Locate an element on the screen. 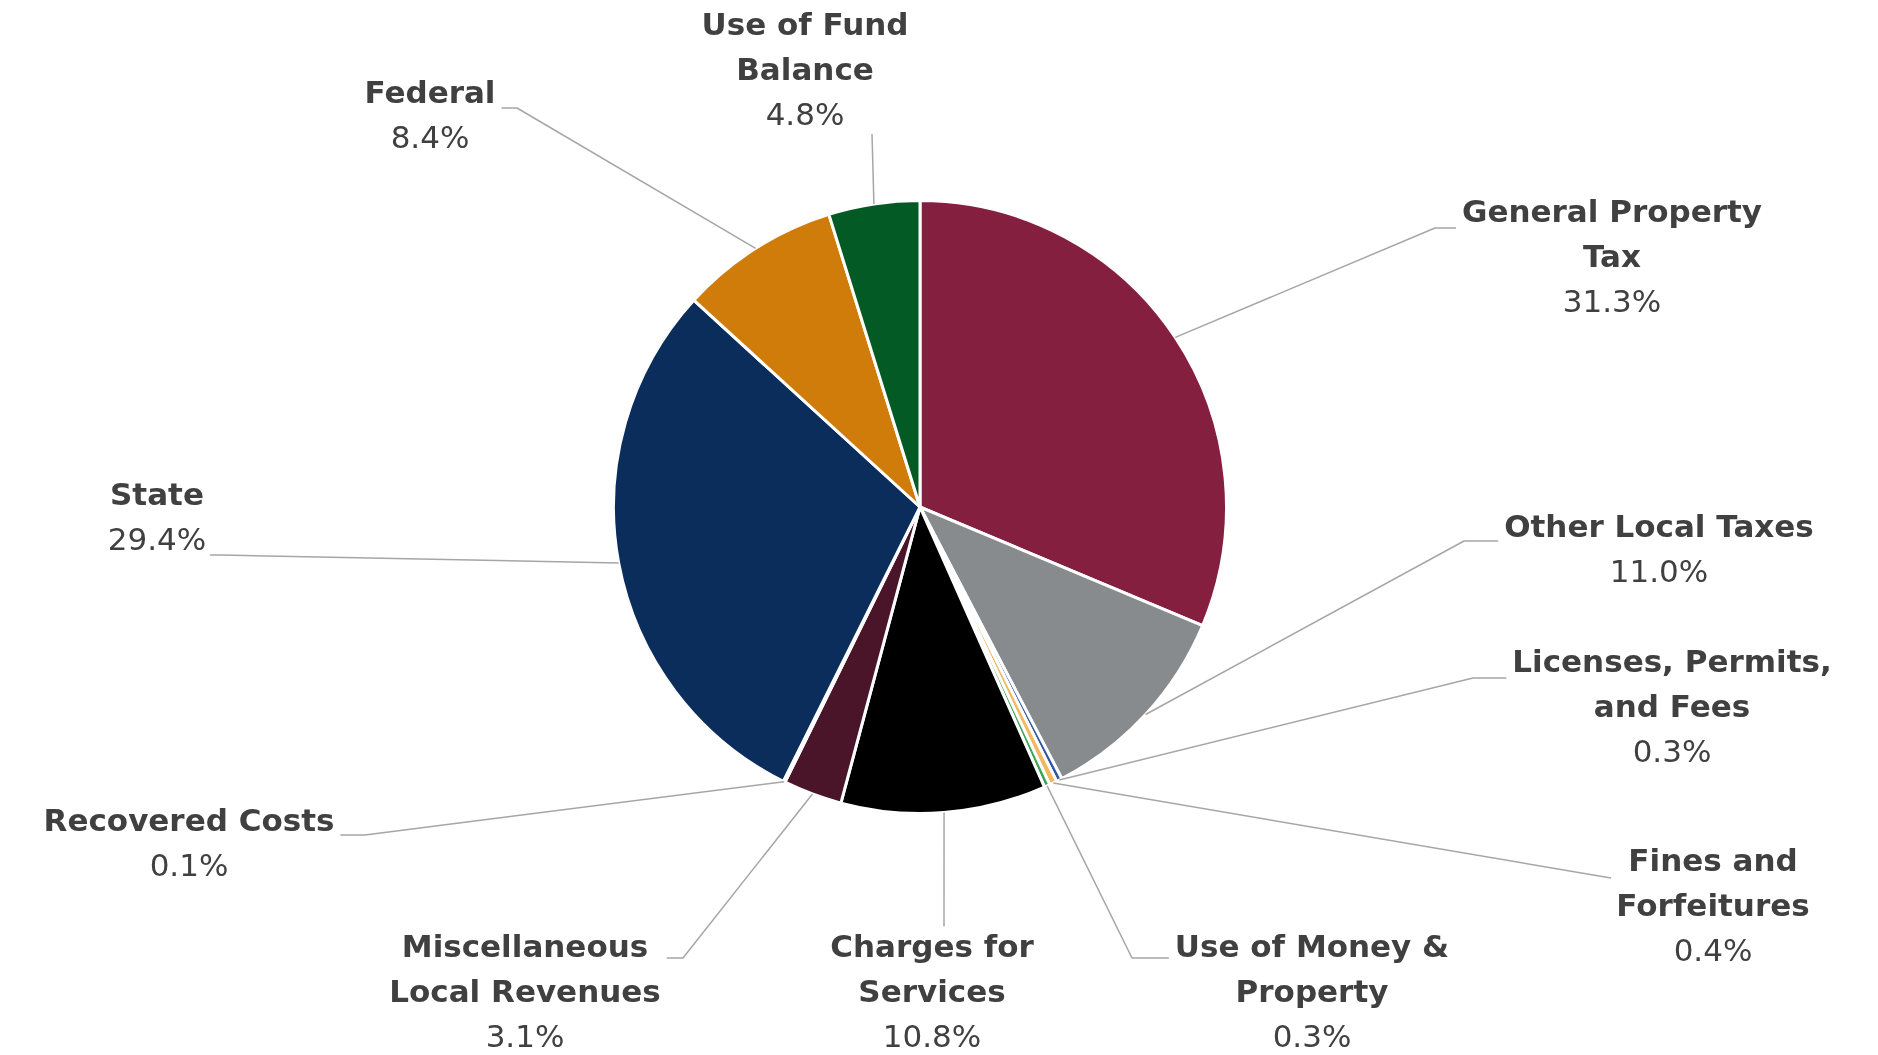 This screenshot has width=1878, height=1055. data-label: 0.1% is located at coordinates (189, 864).